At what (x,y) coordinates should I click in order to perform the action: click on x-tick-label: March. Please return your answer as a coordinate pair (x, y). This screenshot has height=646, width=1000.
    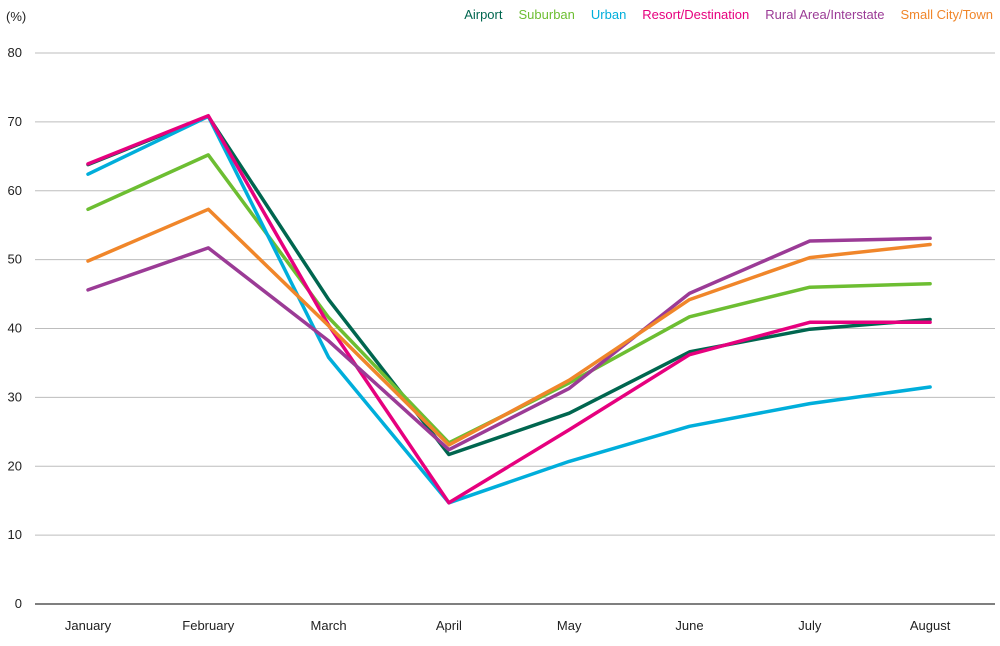
    Looking at the image, I should click on (329, 625).